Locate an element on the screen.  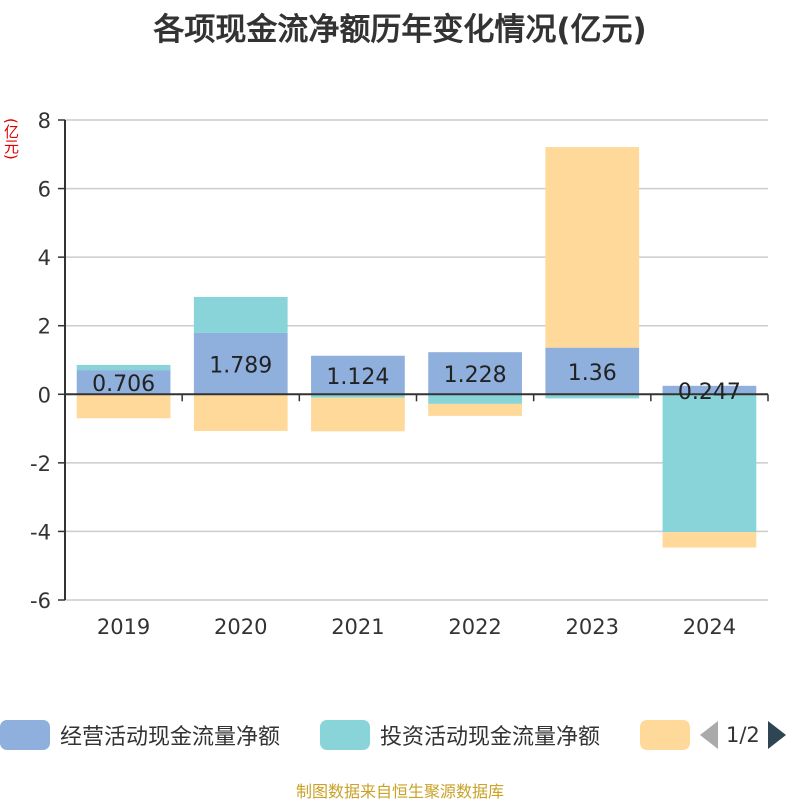
y-tick-label: -6 is located at coordinates (40, 601).